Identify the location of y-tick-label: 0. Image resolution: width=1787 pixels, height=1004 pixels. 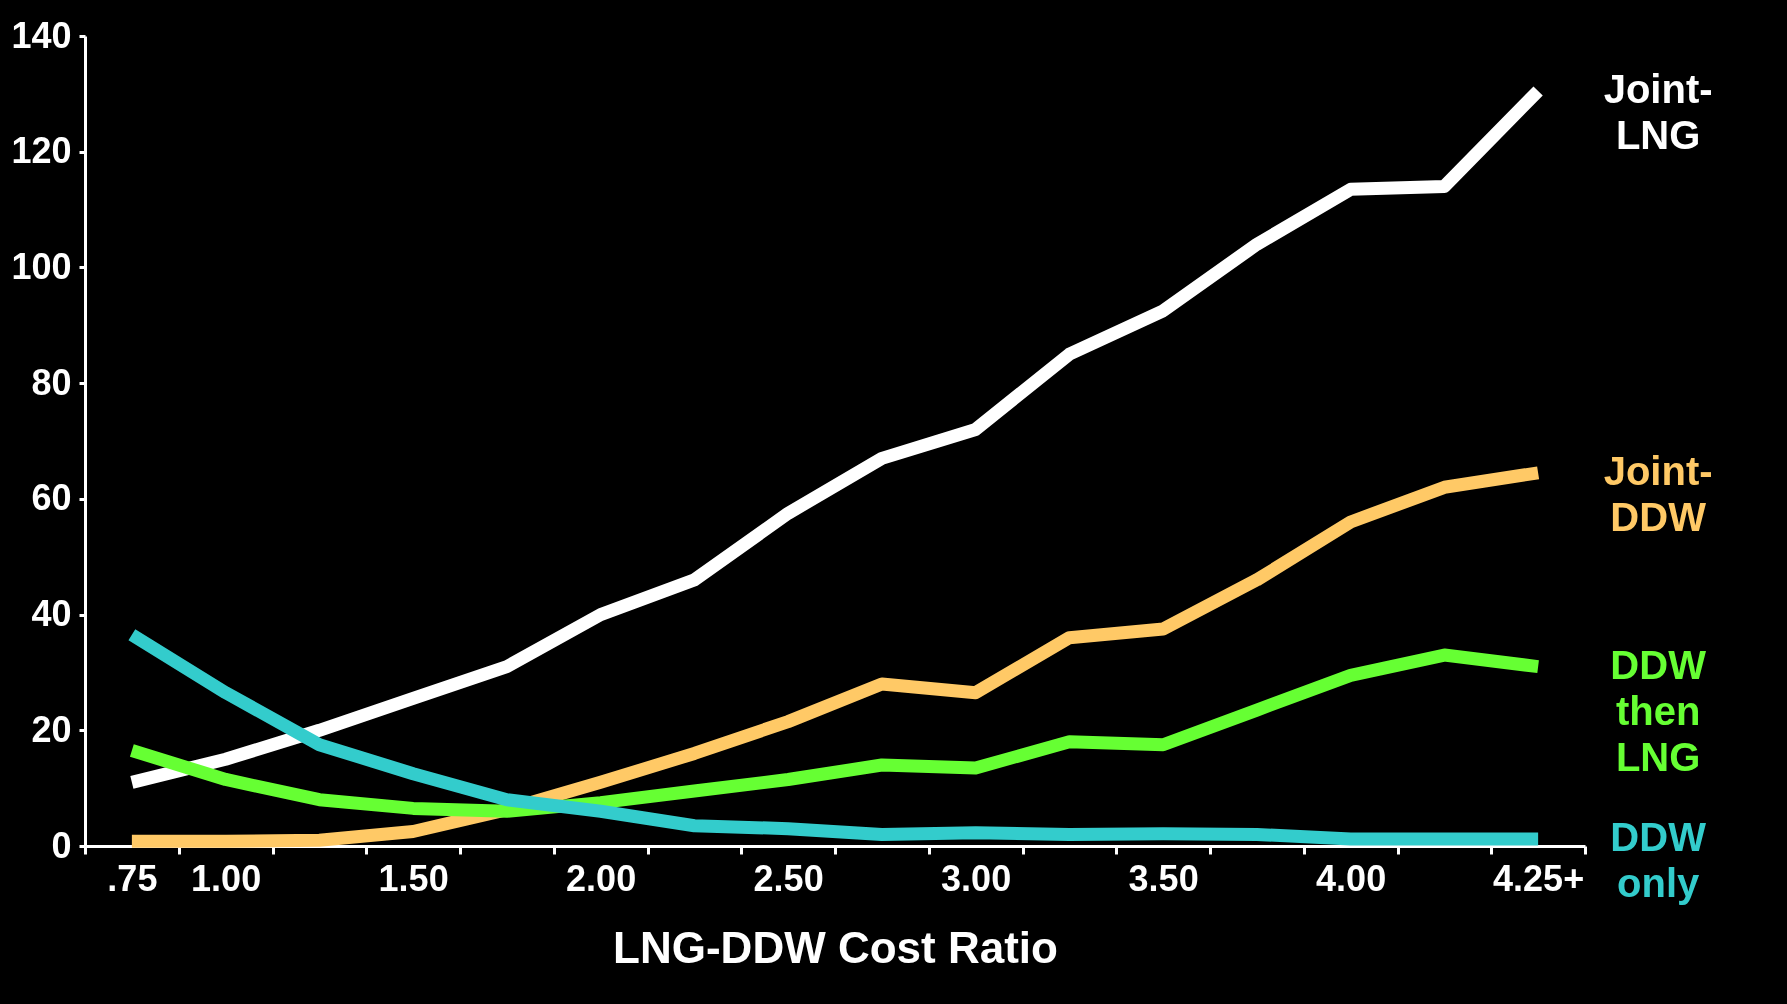
(61, 845).